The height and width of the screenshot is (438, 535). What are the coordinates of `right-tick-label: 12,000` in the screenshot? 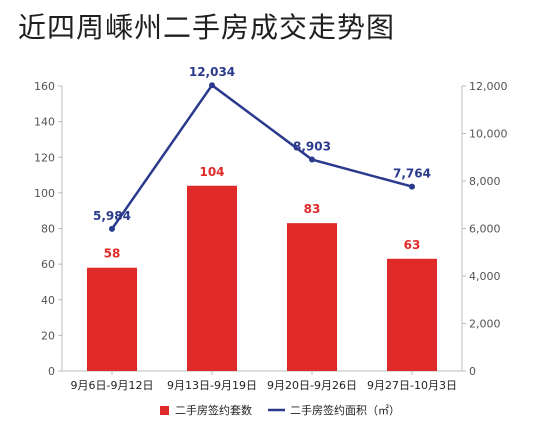 It's located at (488, 86).